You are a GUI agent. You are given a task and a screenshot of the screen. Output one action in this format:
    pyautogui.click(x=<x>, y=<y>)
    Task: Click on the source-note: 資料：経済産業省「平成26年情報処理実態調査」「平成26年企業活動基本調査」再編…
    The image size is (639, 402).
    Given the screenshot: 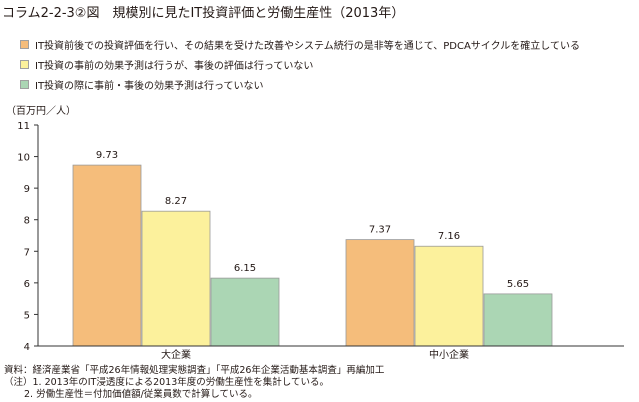 What is the action you would take?
    pyautogui.click(x=194, y=370)
    